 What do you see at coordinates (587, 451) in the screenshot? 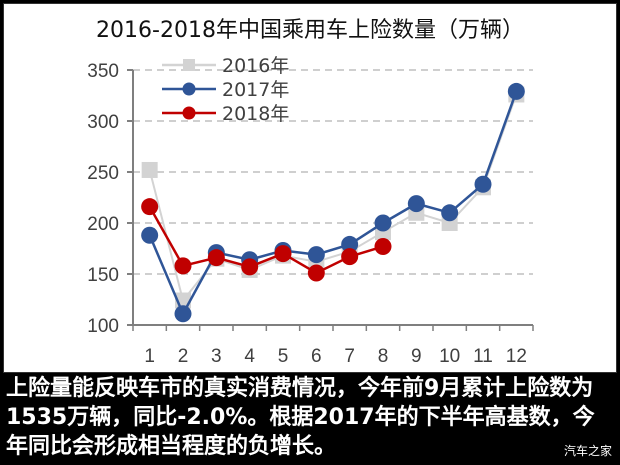
I see `watermark: 汽车之家` at bounding box center [587, 451].